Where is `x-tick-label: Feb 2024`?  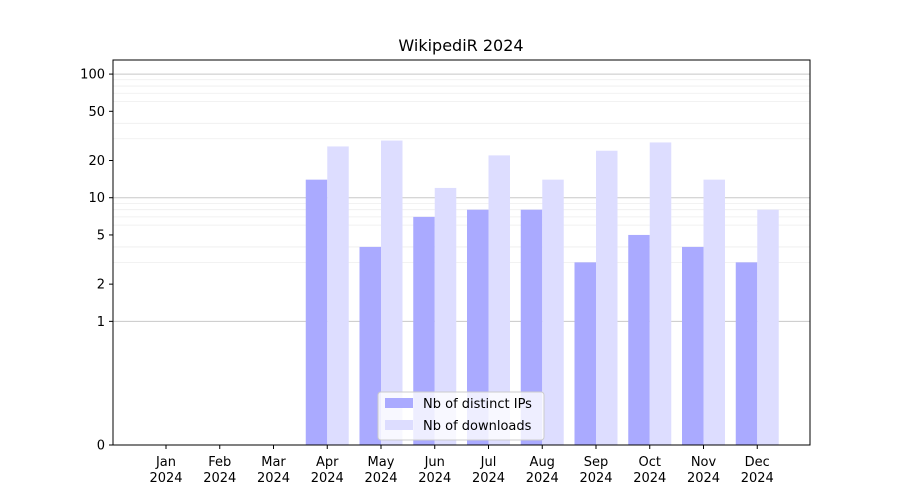
x-tick-label: Feb 2024 is located at coordinates (219, 470).